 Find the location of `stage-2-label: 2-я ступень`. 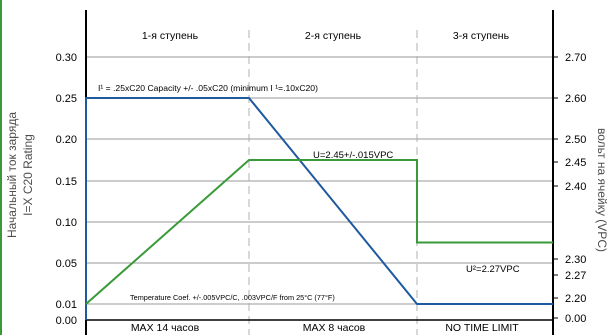

stage-2-label: 2-я ступень is located at coordinates (333, 36).